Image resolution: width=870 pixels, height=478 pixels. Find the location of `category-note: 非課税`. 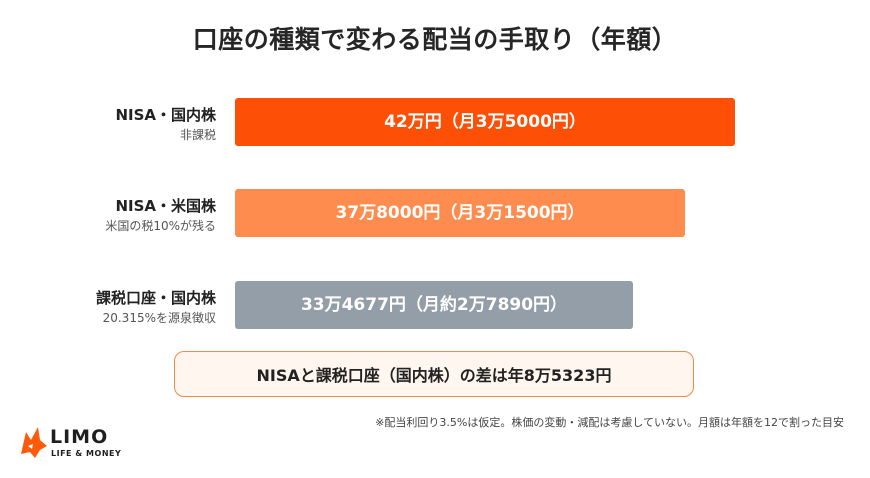

category-note: 非課税 is located at coordinates (197, 135).